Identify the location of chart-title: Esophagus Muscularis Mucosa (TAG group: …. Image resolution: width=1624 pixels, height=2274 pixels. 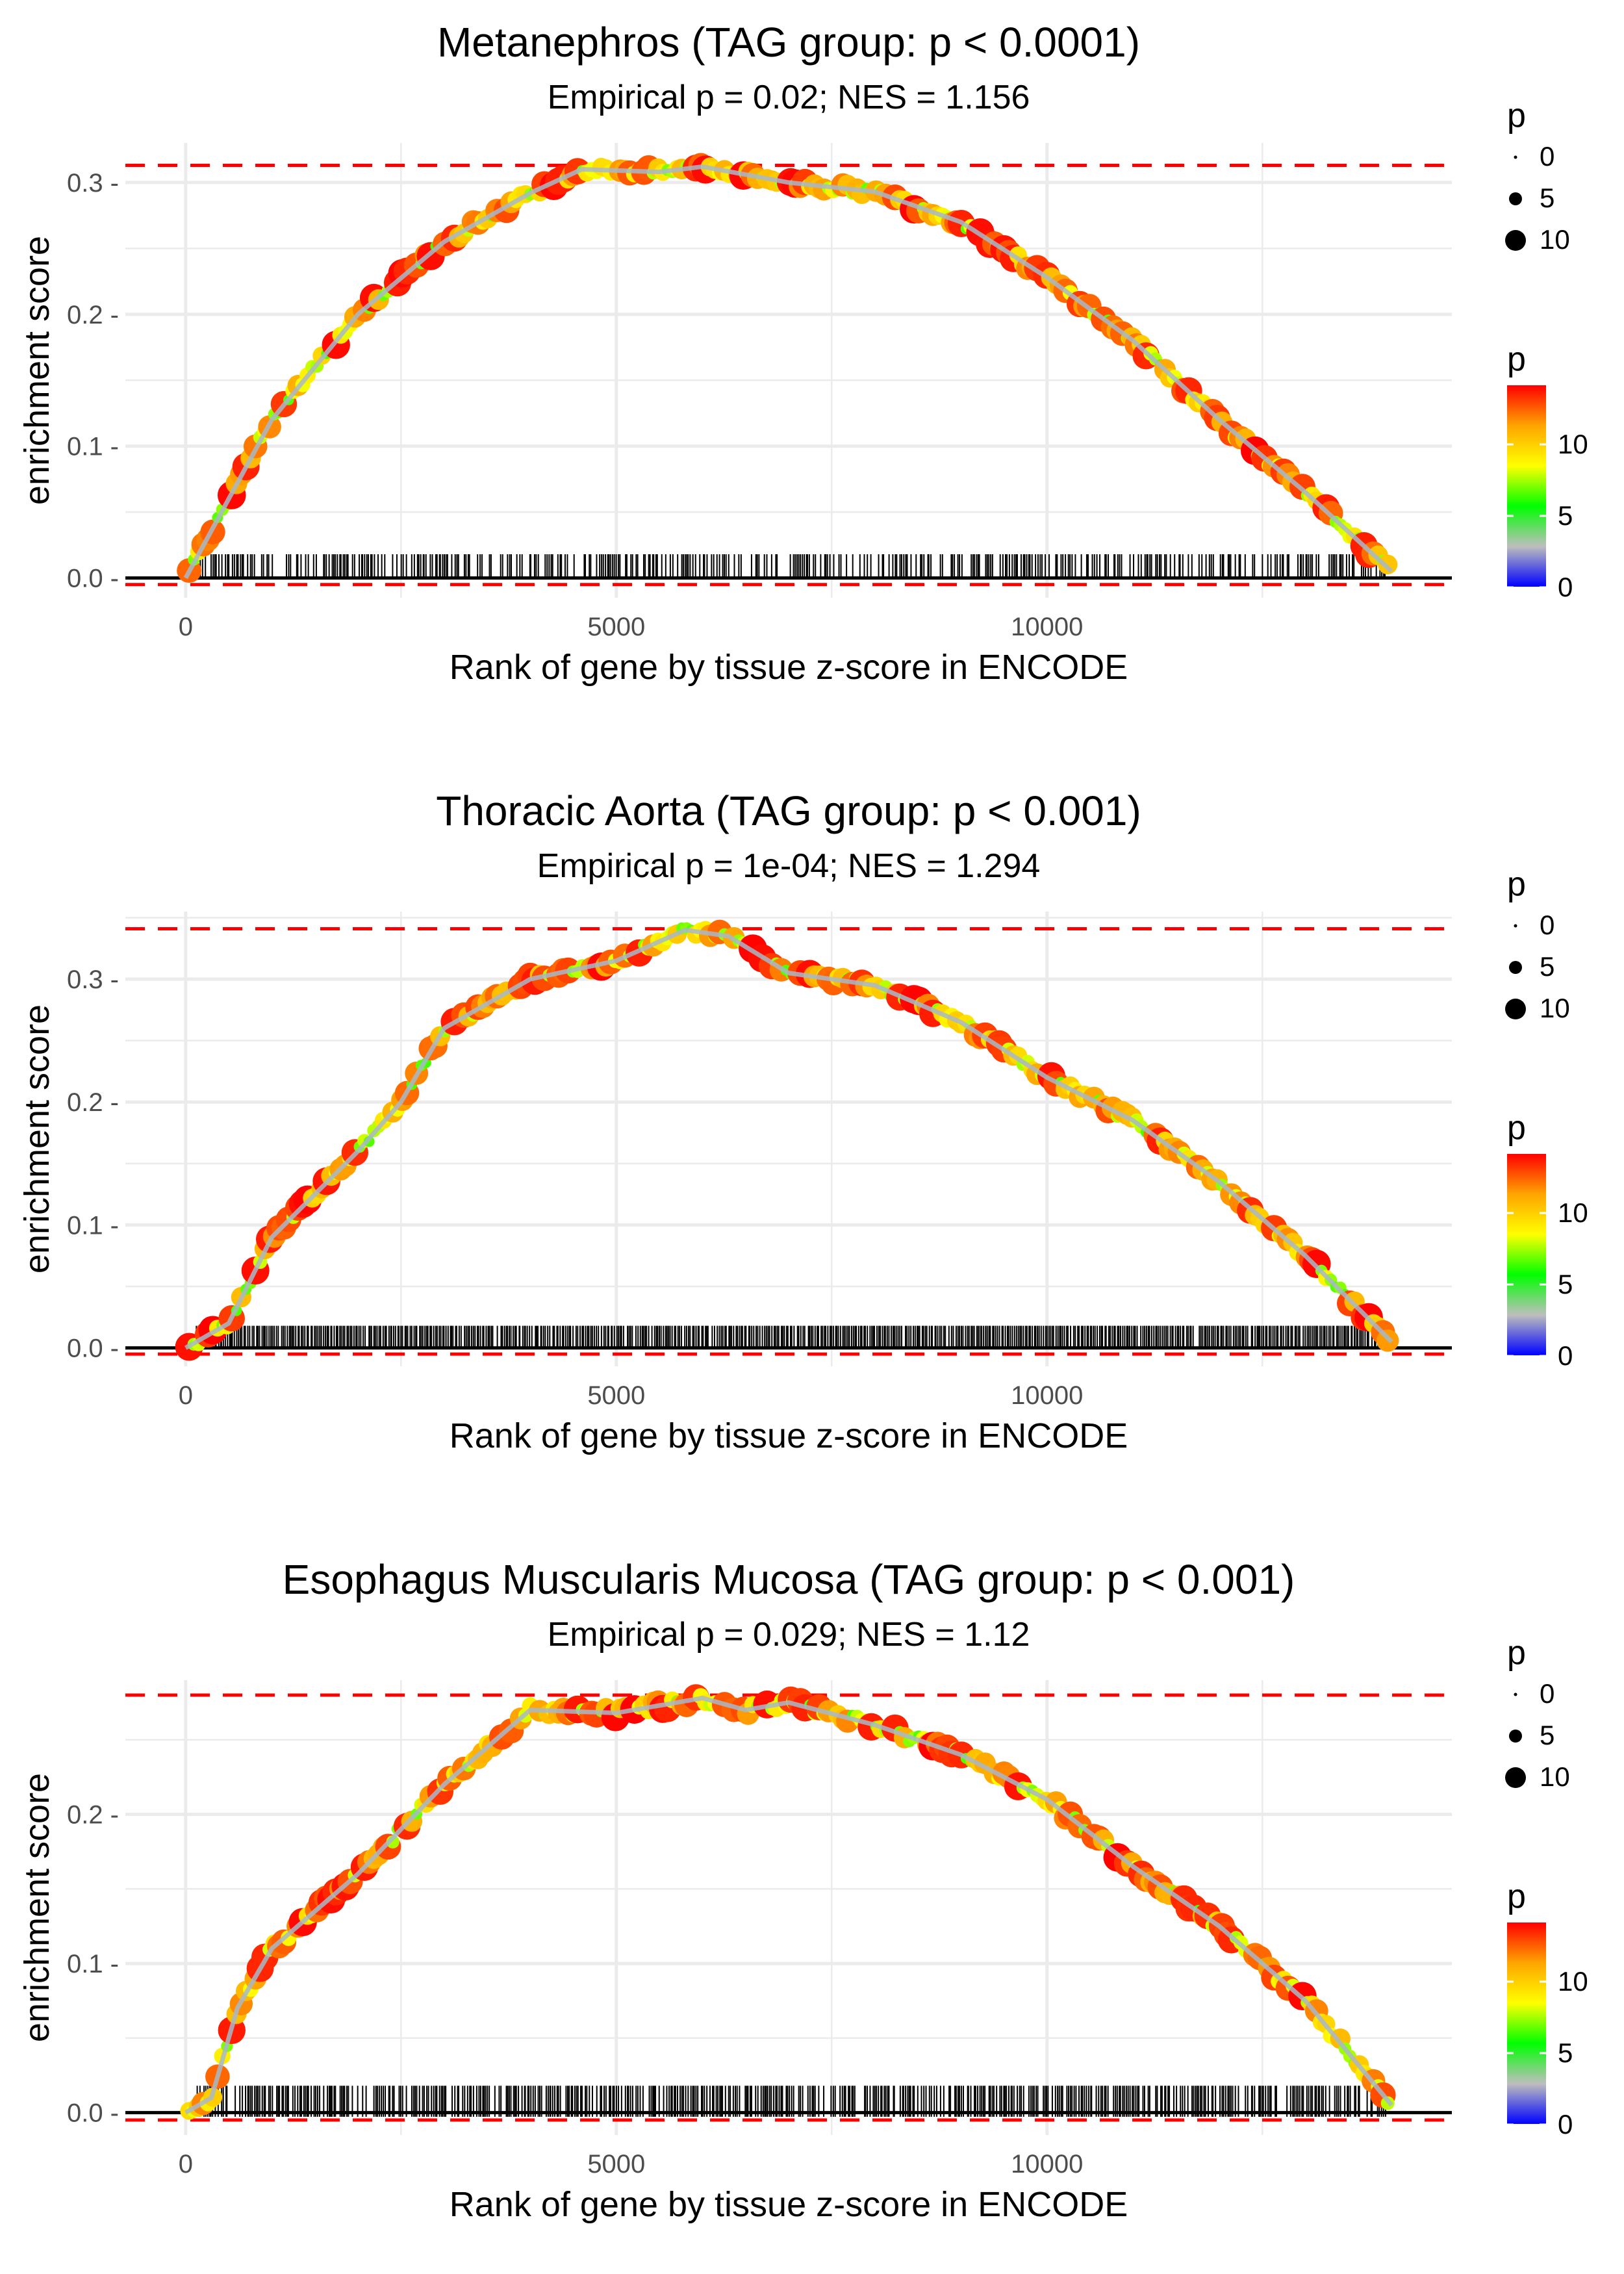
(789, 1579).